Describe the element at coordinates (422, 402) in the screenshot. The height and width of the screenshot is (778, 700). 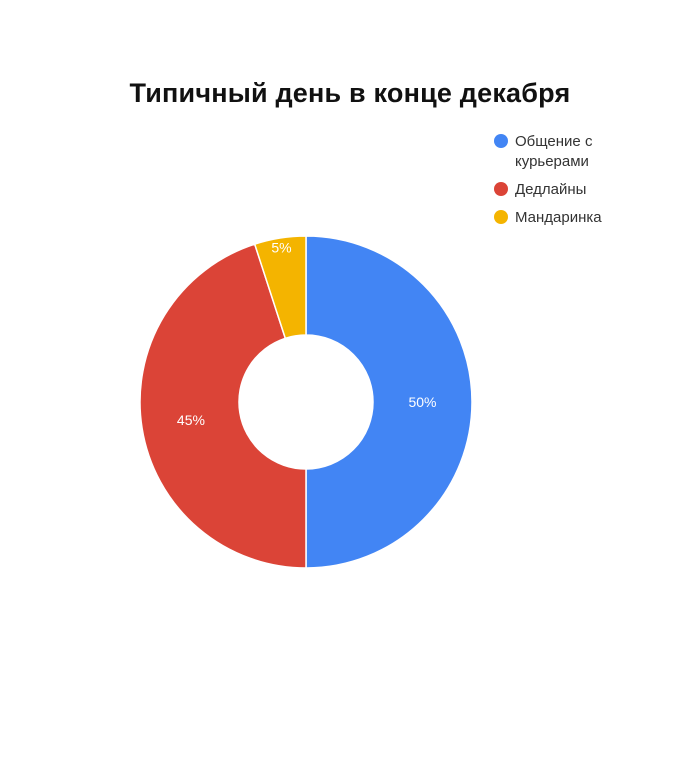
I see `slice-label-couriers: 50%` at that location.